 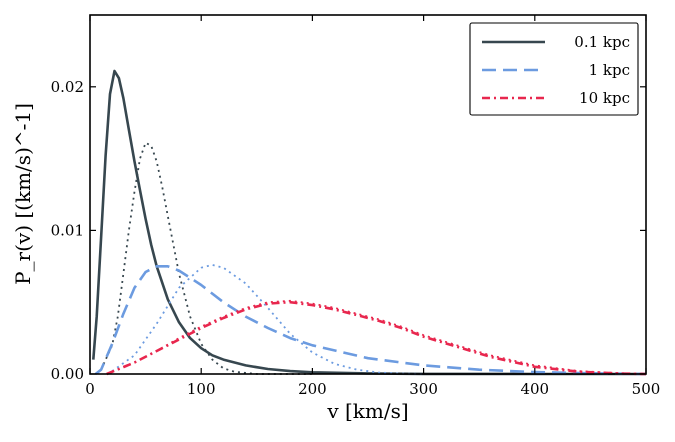 What do you see at coordinates (23, 194) in the screenshot?
I see `y-axis-label: P_r(v) [(km/s)^-1]` at bounding box center [23, 194].